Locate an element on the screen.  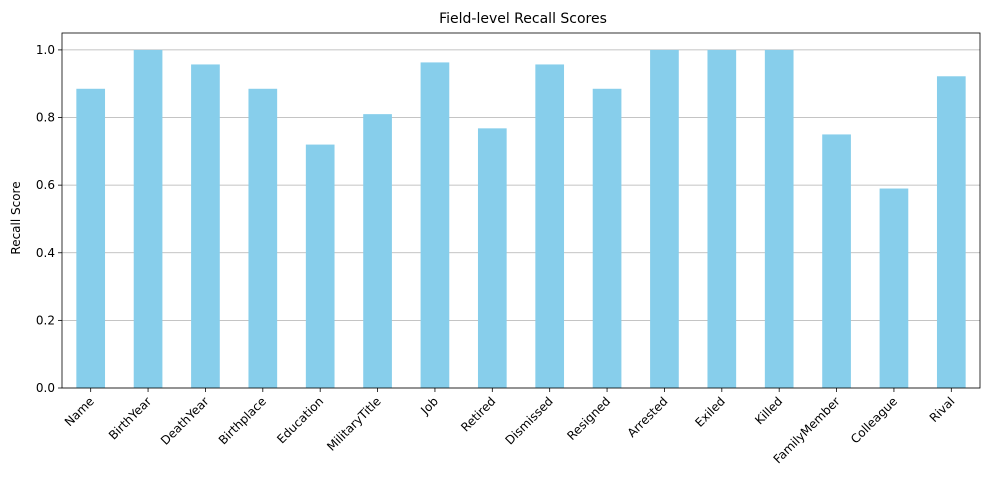
y-tick-label: 0.4 is located at coordinates (45, 253).